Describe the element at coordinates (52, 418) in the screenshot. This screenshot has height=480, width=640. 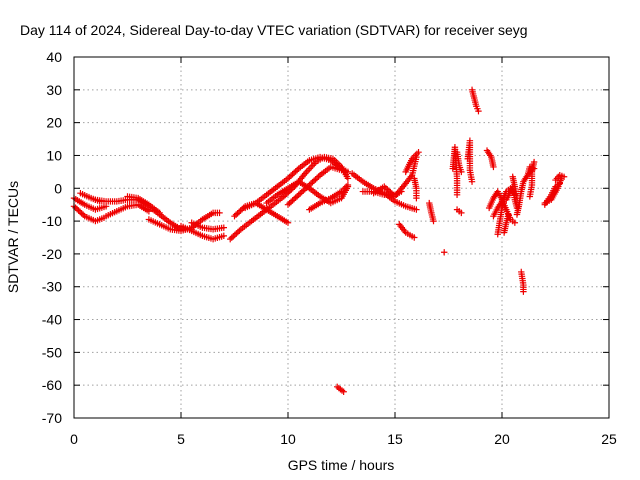
I see `y-tick-label: -70` at that location.